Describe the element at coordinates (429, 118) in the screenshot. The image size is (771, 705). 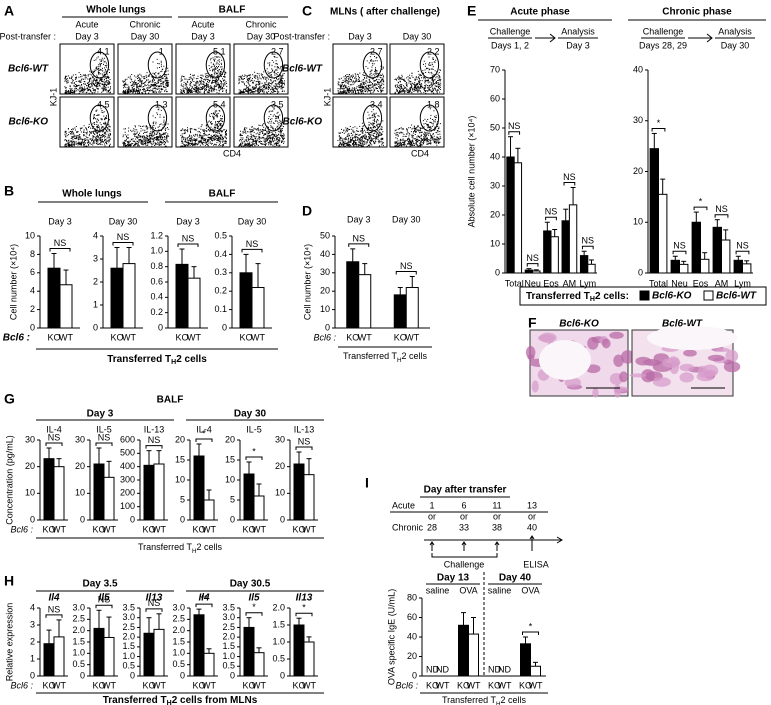
I see `flow-gate` at that location.